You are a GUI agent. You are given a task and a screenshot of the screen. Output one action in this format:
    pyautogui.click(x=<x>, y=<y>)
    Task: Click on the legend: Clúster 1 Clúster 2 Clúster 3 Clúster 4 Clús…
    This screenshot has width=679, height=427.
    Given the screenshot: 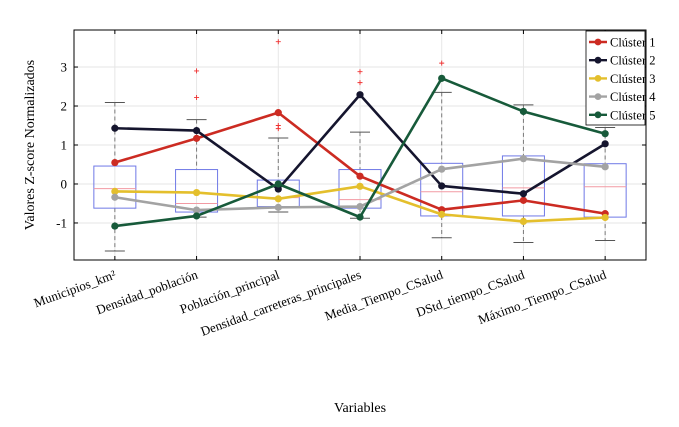 What is the action you would take?
    pyautogui.click(x=620, y=78)
    